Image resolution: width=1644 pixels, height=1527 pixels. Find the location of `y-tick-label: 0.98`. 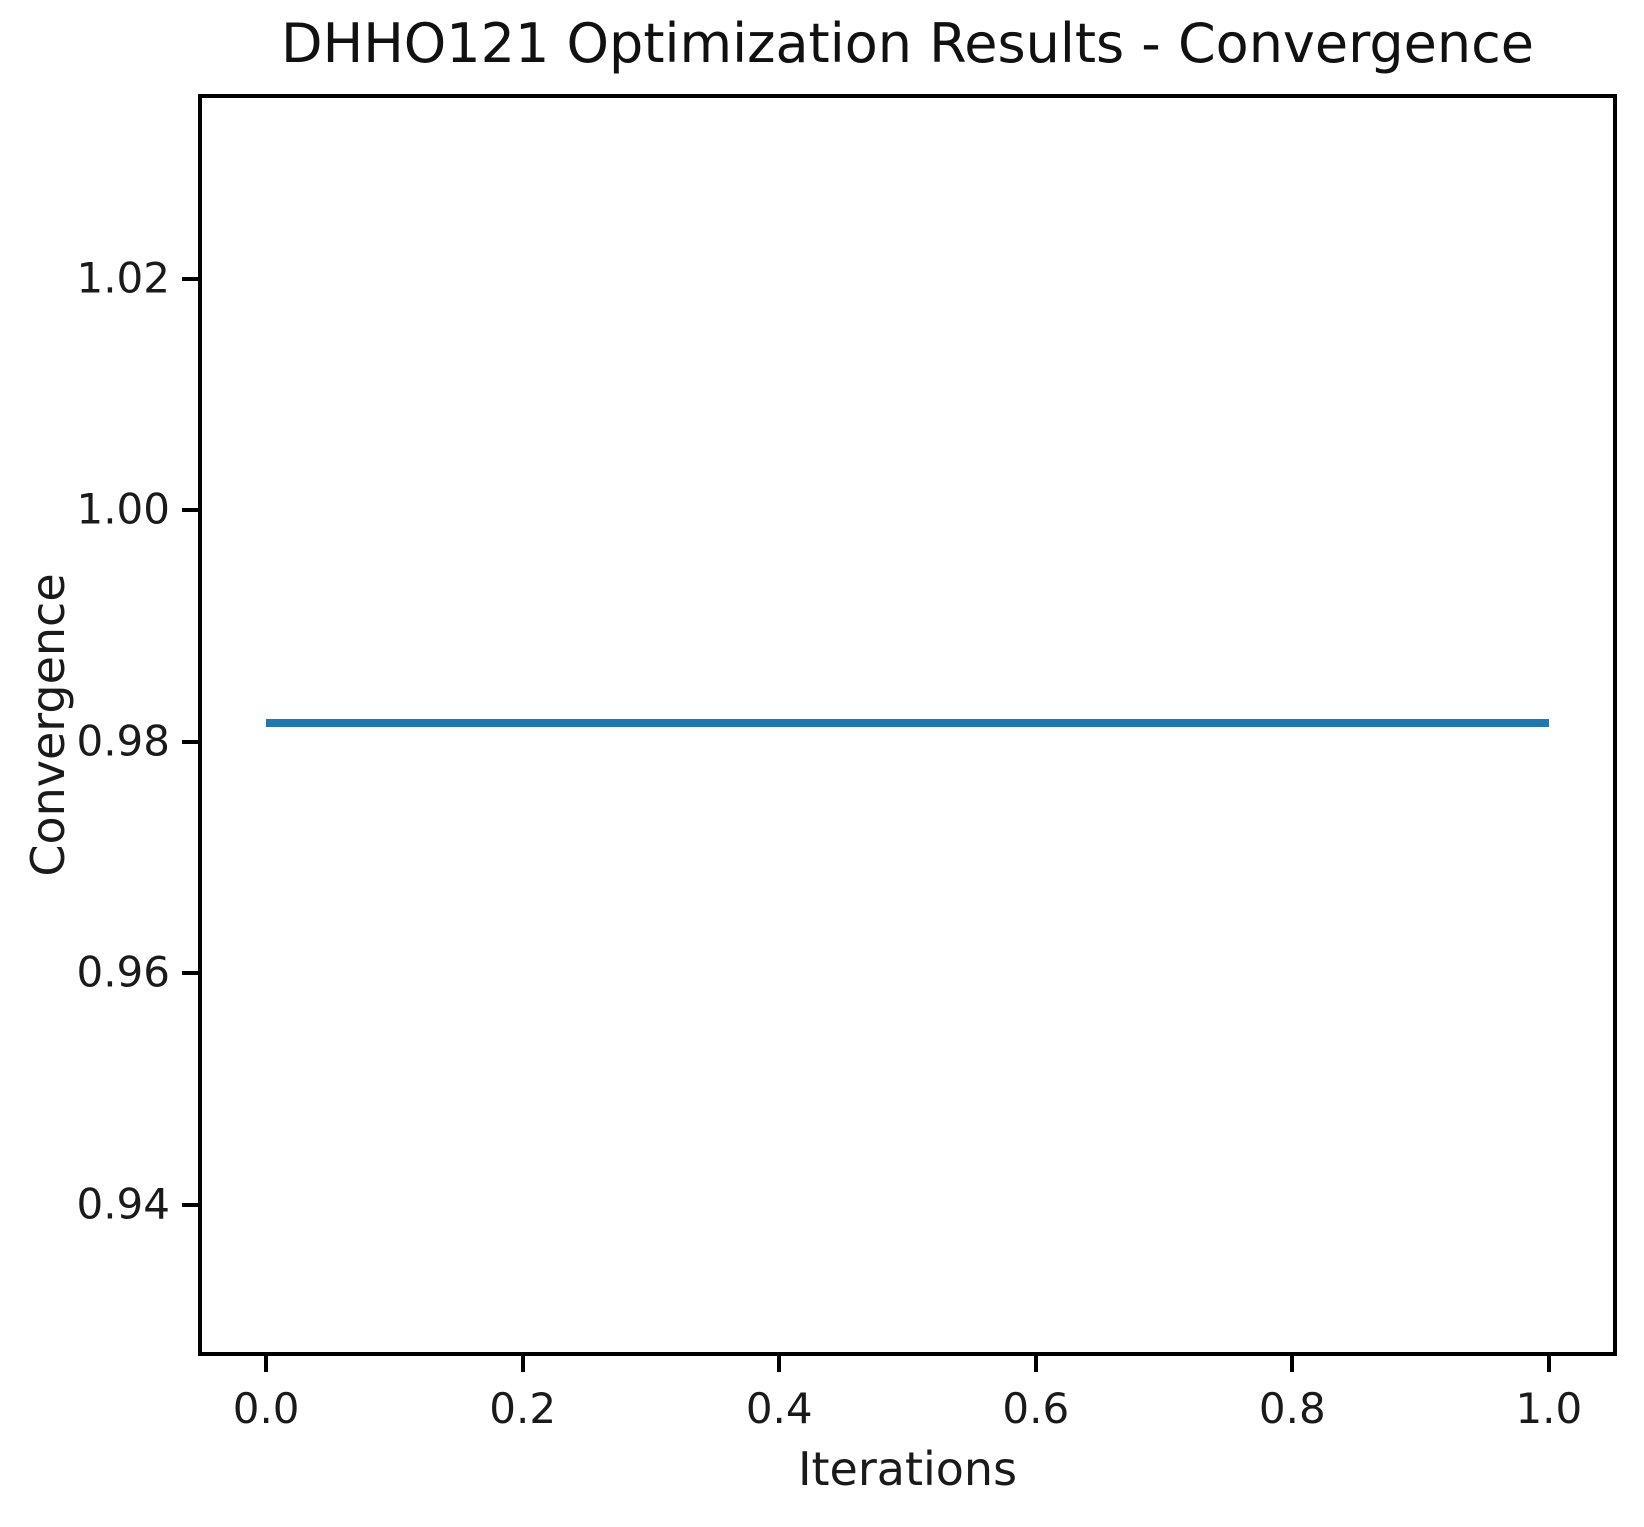

y-tick-label: 0.98 is located at coordinates (123, 741).